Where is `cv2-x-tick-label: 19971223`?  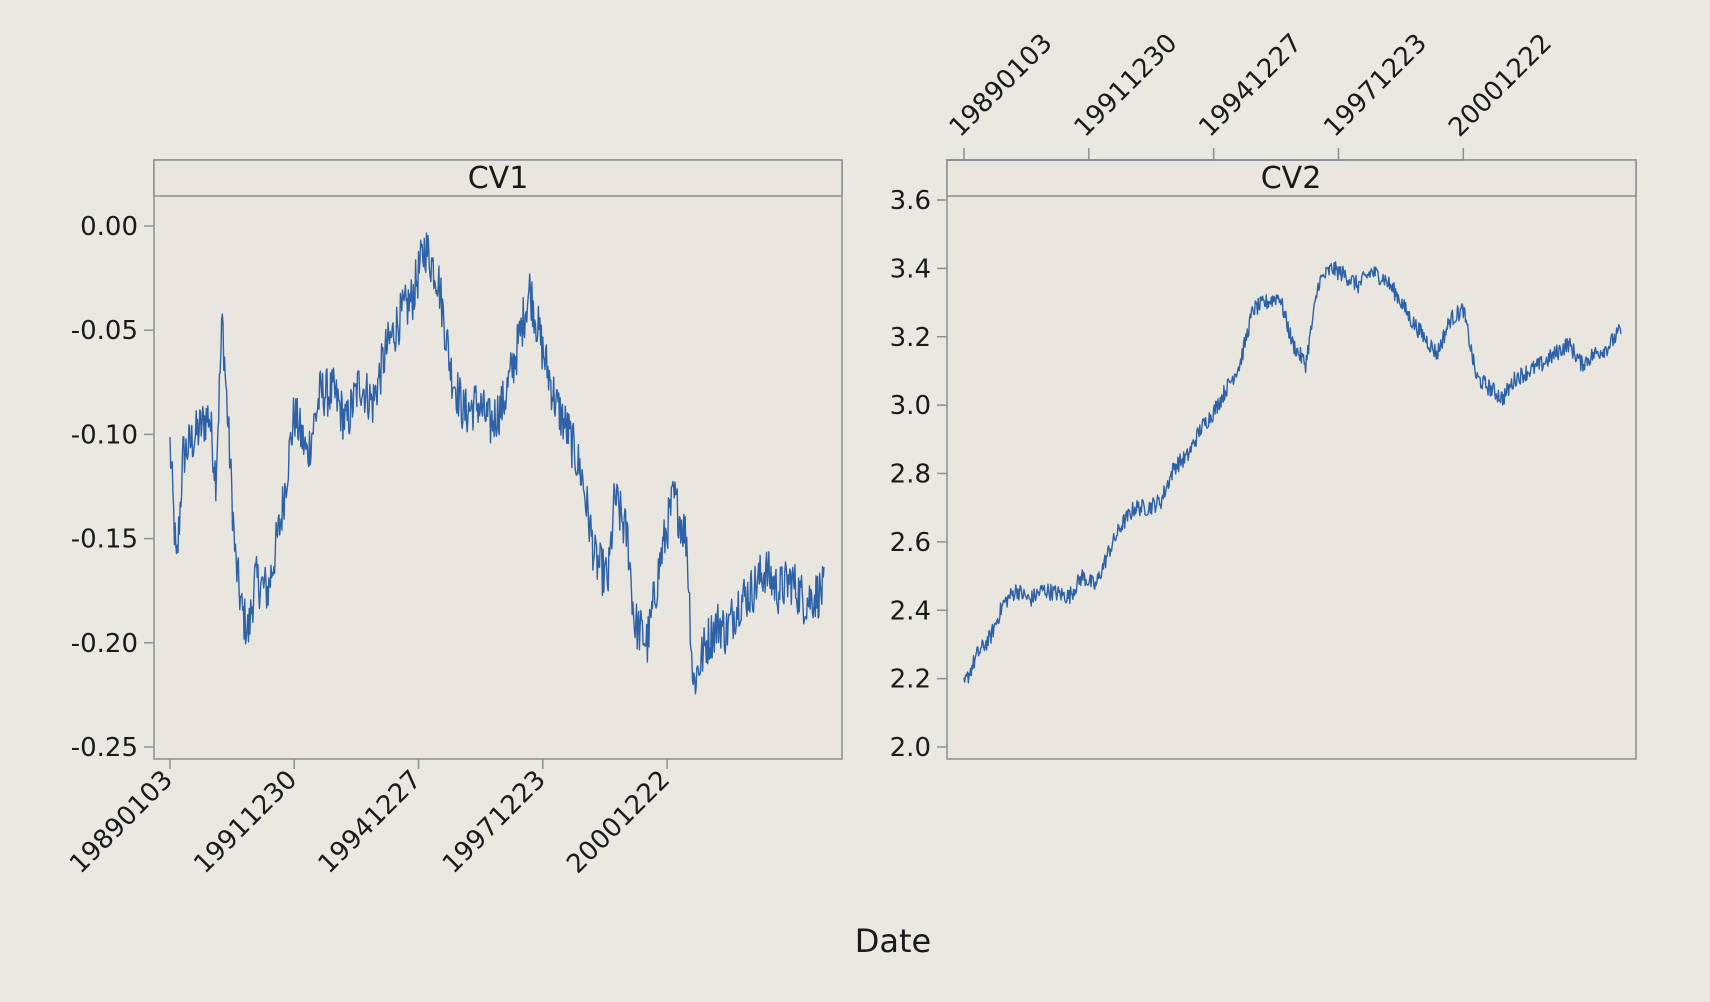 cv2-x-tick-label: 19971223 is located at coordinates (1375, 85).